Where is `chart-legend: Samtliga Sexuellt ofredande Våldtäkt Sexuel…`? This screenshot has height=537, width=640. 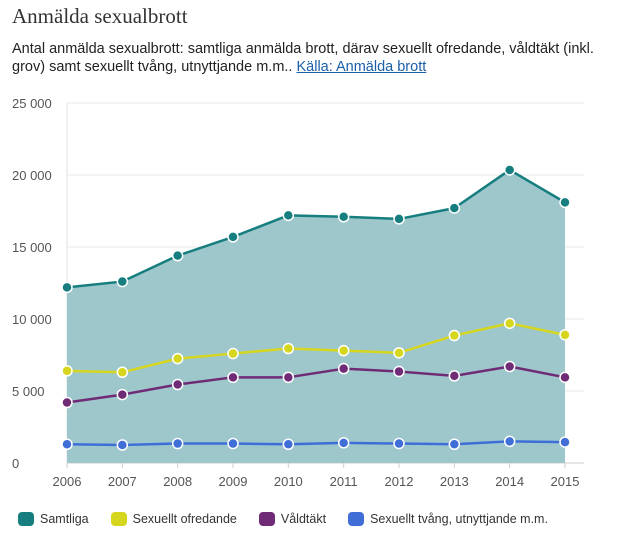 chart-legend: Samtliga Sexuellt ofredande Våldtäkt Sexuel… is located at coordinates (294, 519).